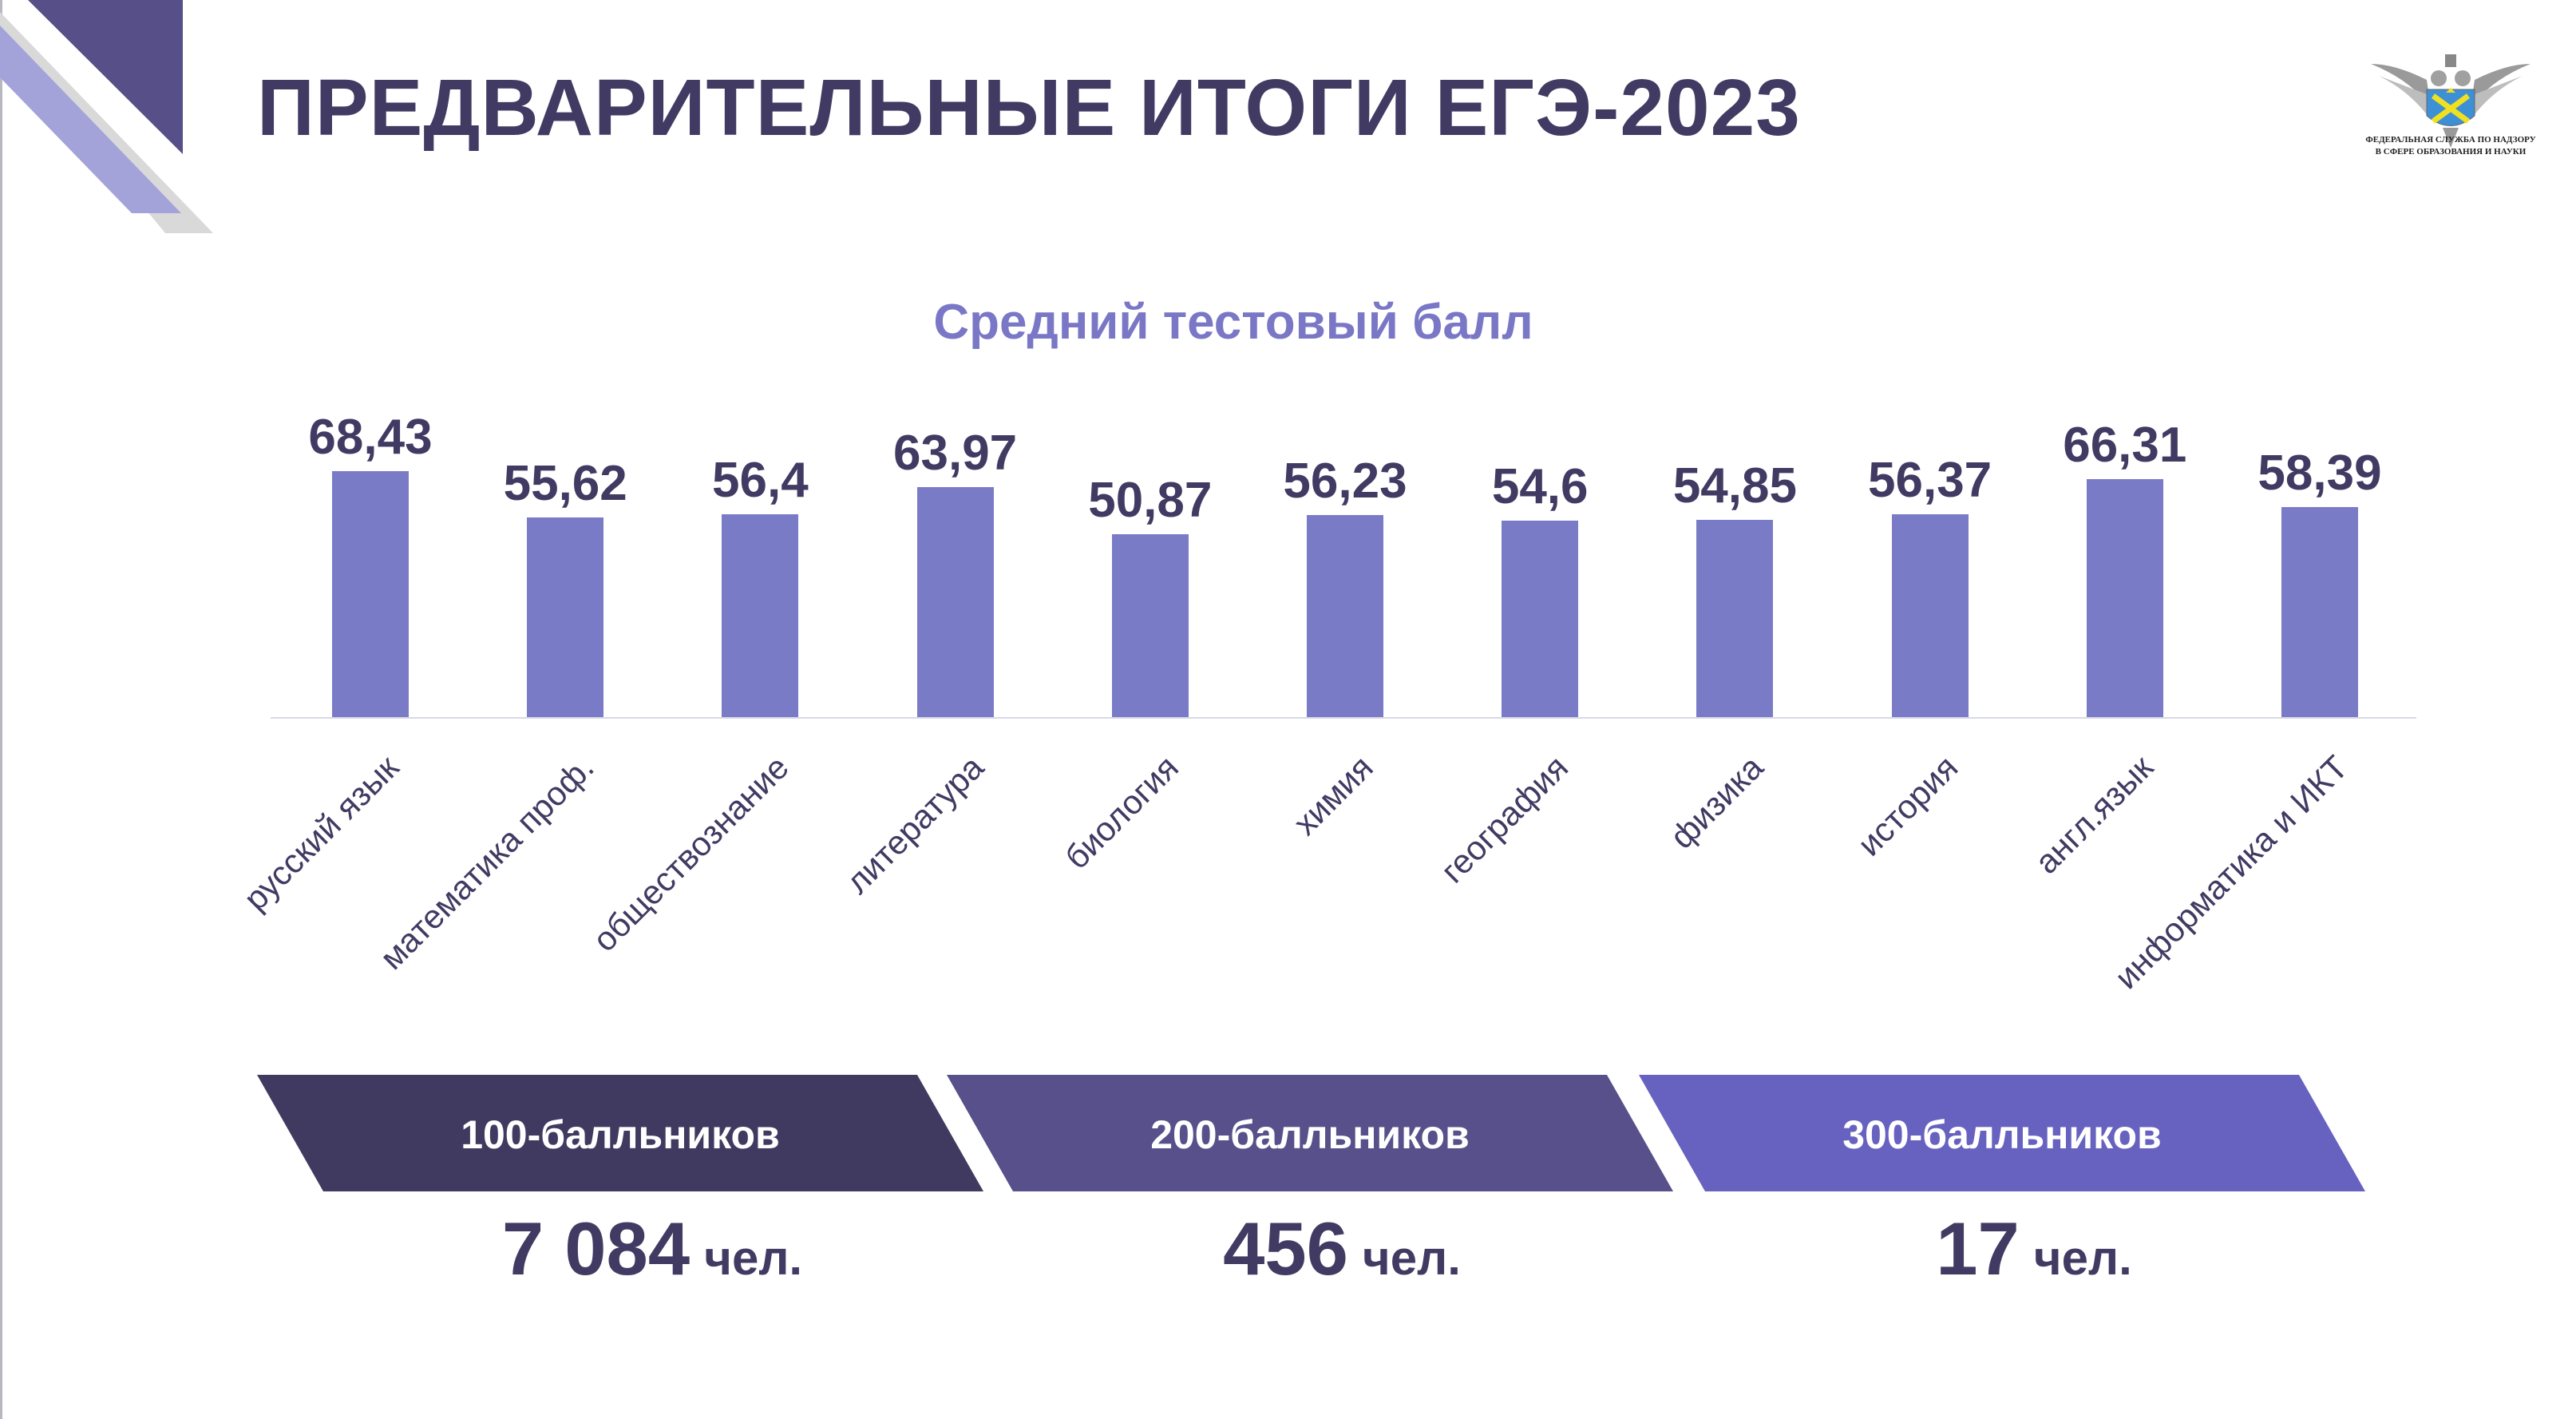 The image size is (2576, 1419). What do you see at coordinates (370, 438) in the screenshot?
I see `data-label: 68,43` at bounding box center [370, 438].